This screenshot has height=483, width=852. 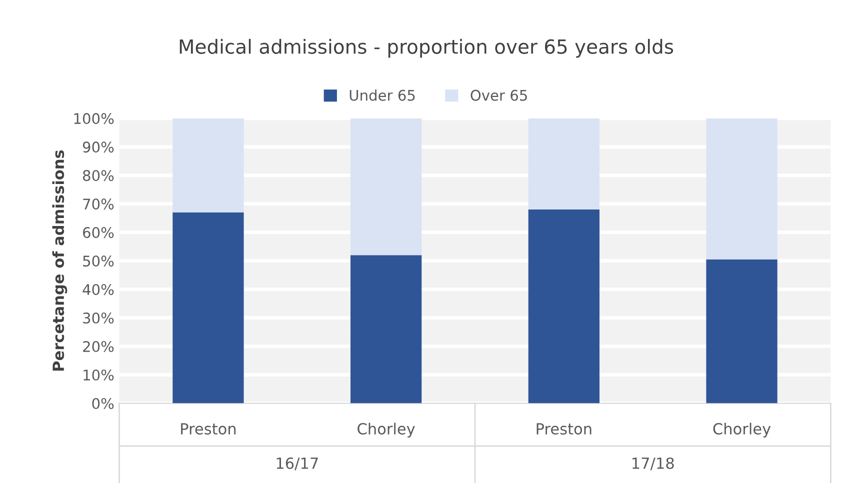 I want to click on chart-title: Medical admissions - proportion over 65 years olds, so click(x=427, y=48).